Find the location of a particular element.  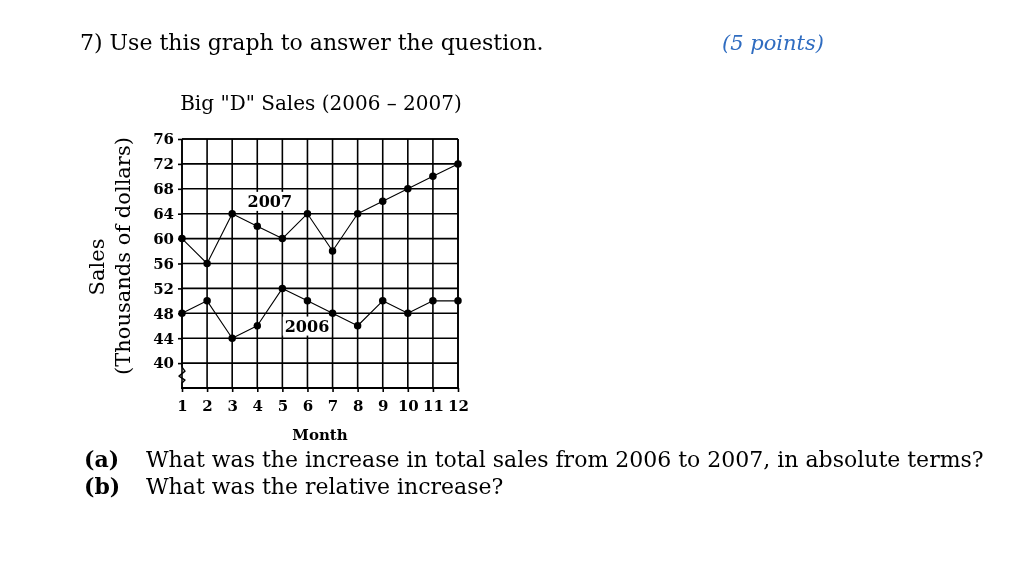

y-tick-label: 40 is located at coordinates (163, 363).